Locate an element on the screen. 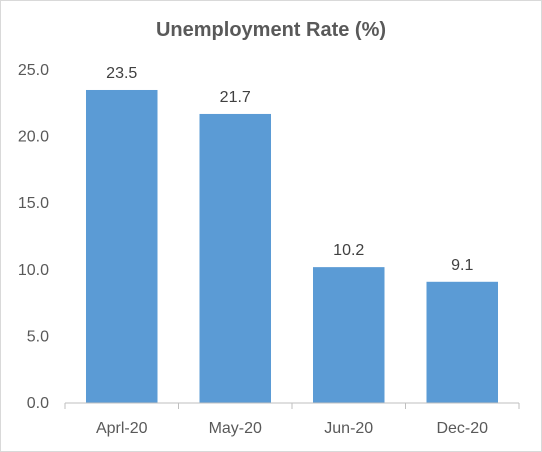  x-tick-label: Aprl-20 is located at coordinates (122, 428).